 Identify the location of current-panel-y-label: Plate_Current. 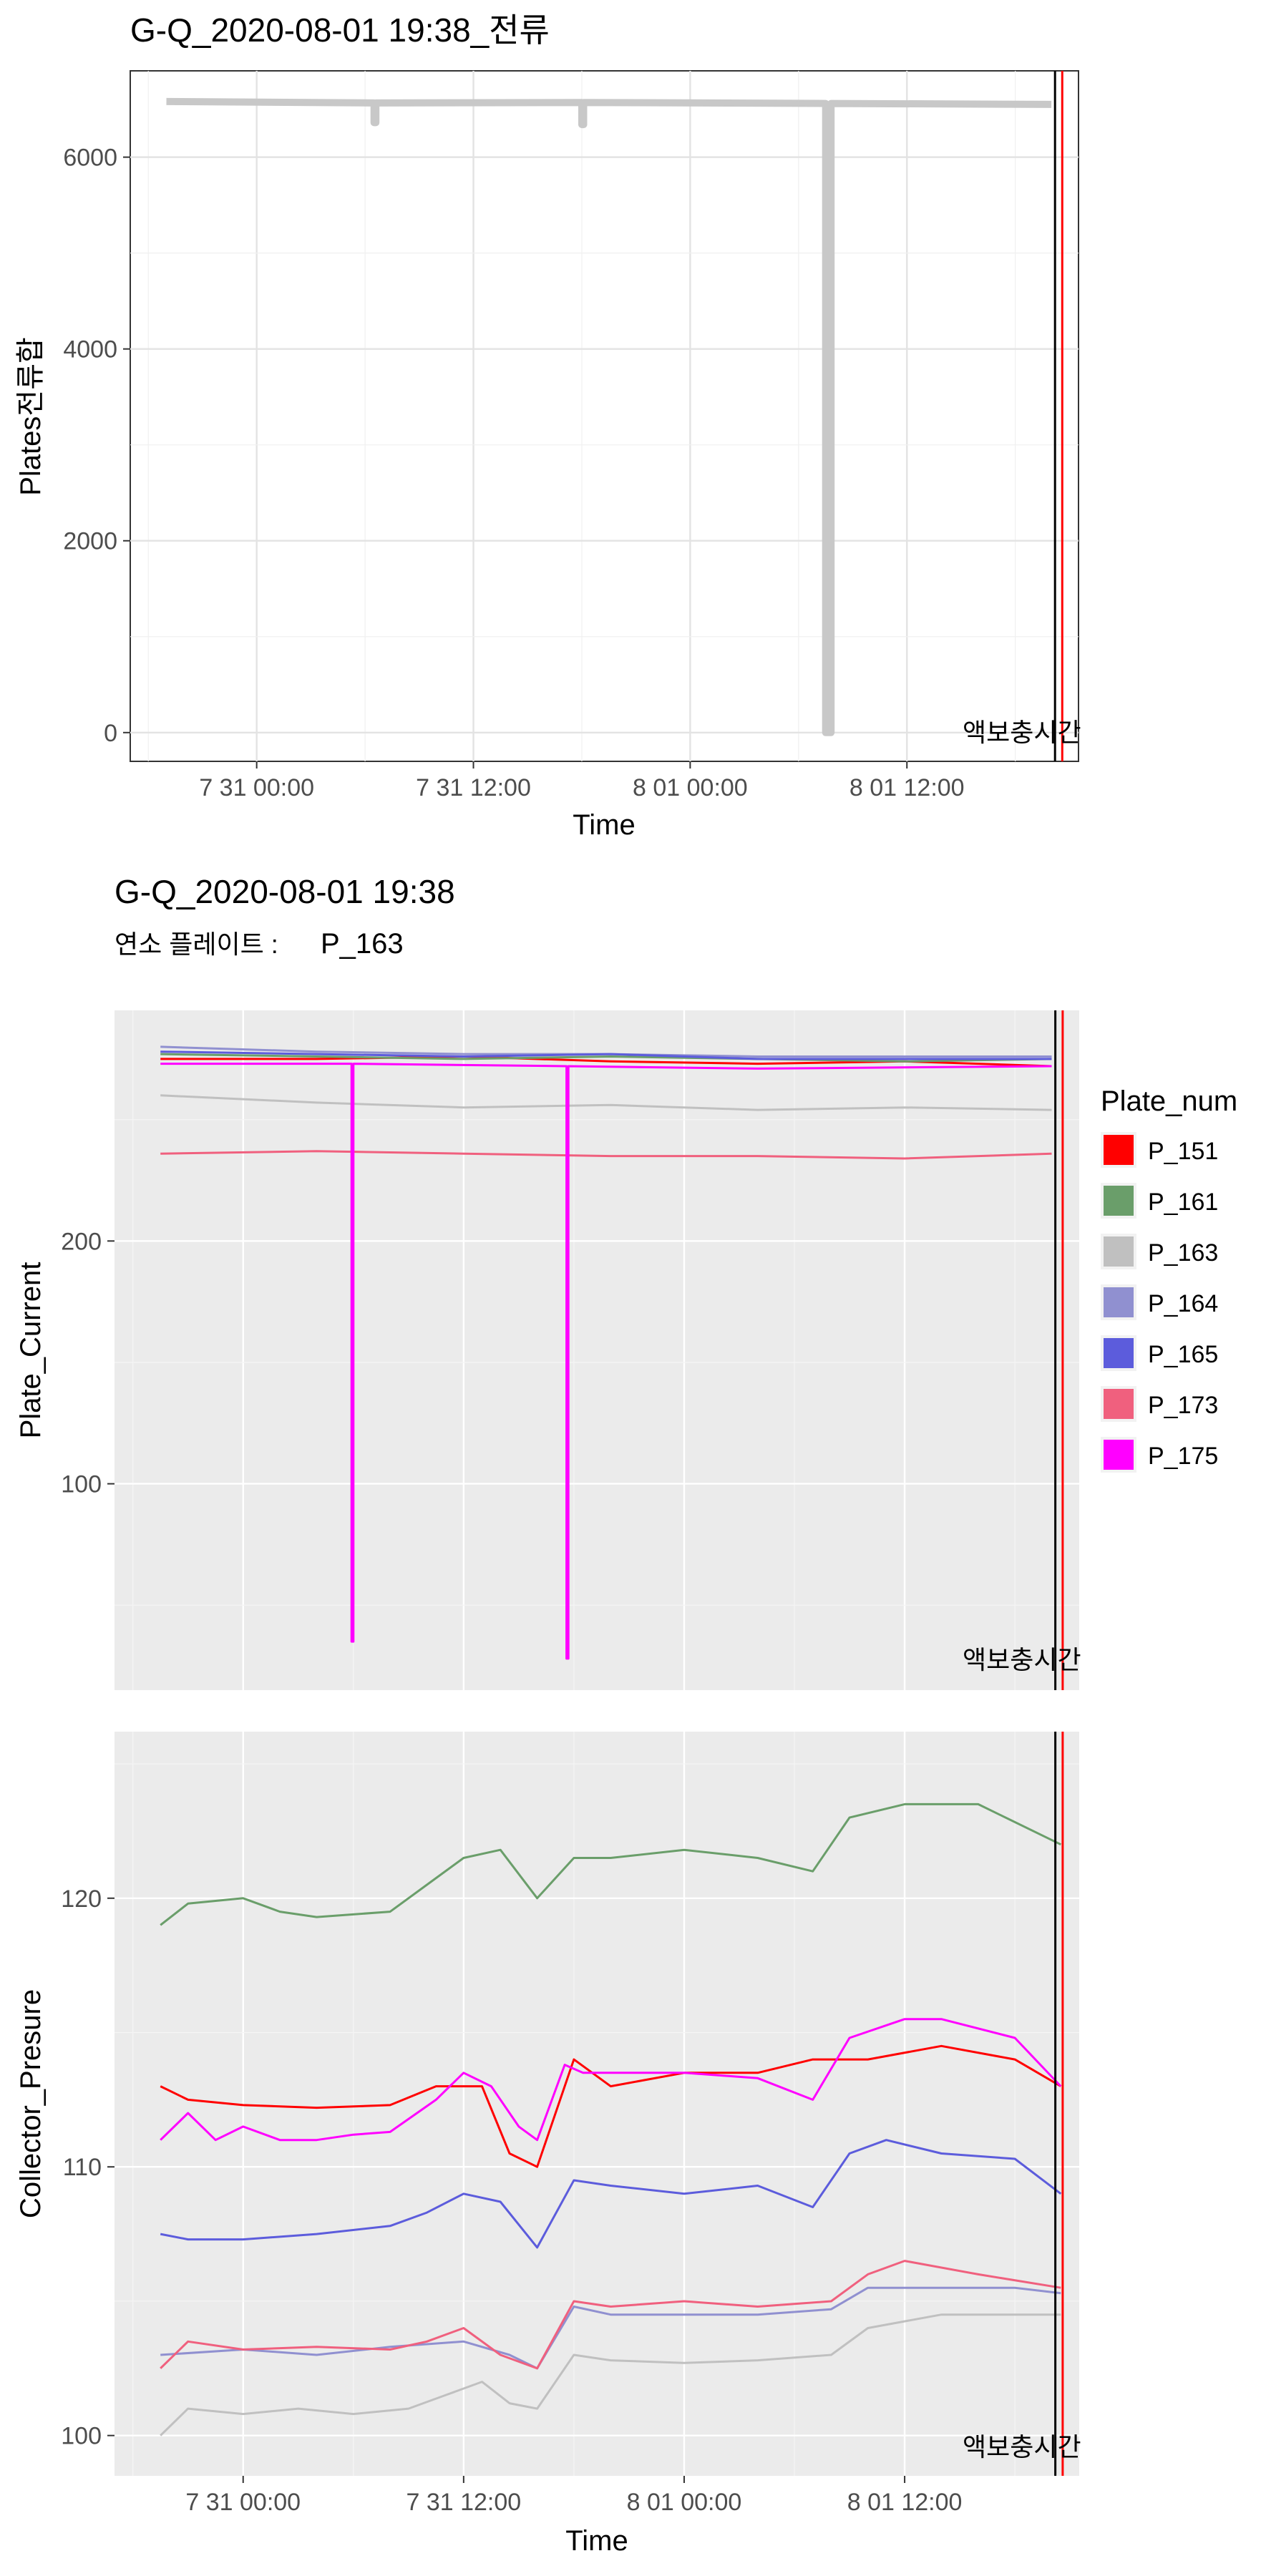
(31, 1350).